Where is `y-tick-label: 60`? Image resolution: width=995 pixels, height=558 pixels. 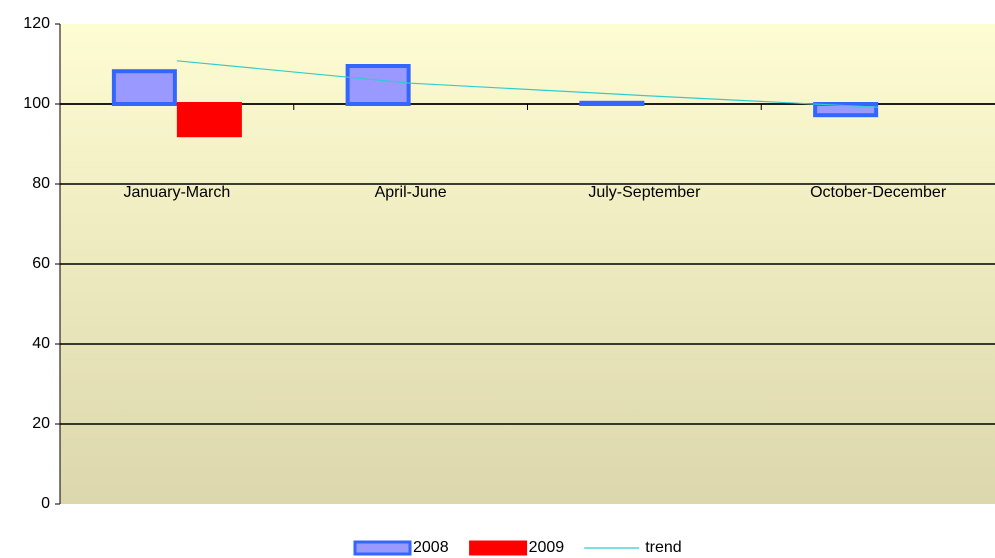
y-tick-label: 60 is located at coordinates (41, 263).